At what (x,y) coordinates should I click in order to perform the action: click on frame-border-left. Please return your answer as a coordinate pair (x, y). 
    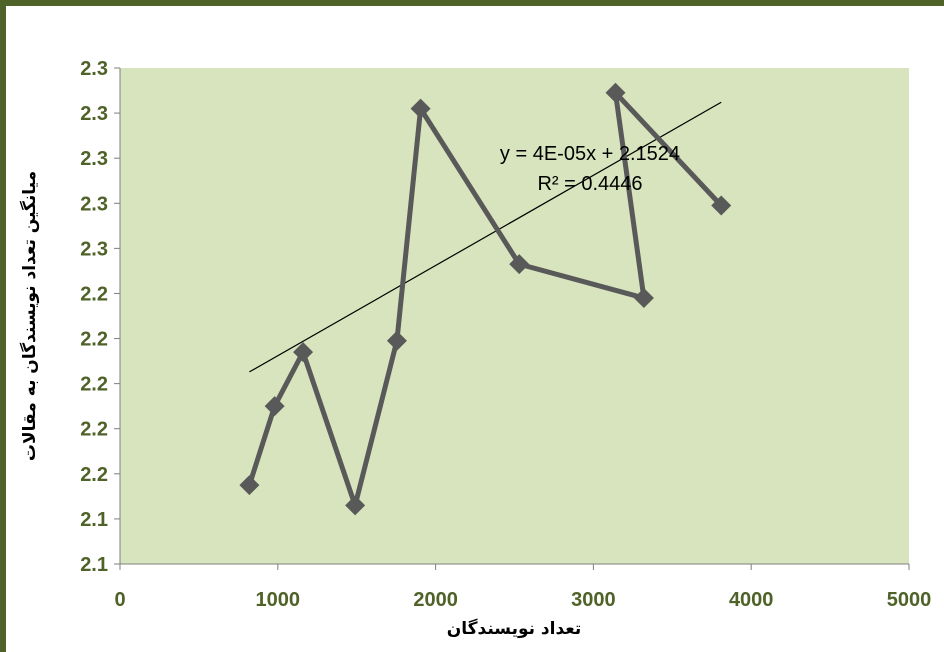
    Looking at the image, I should click on (3, 326).